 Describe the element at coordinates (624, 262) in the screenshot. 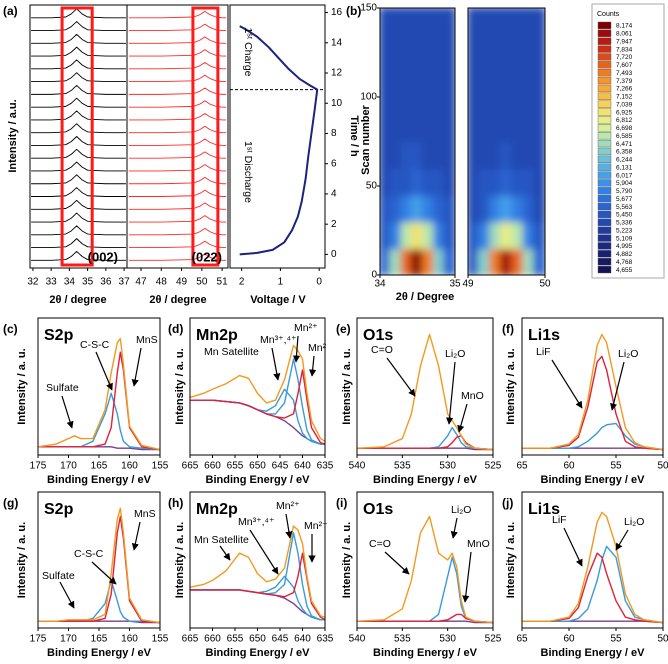

I see `colorbar-label: 4,768` at that location.